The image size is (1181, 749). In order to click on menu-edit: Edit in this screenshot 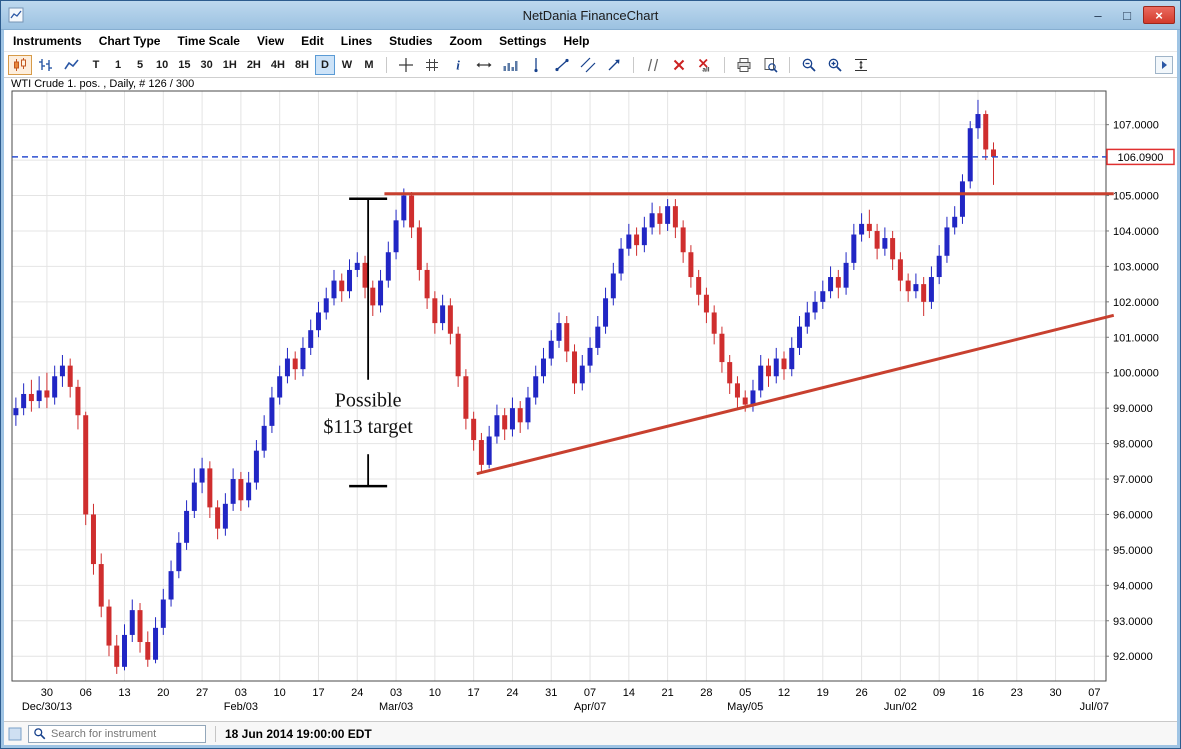, I will do `click(312, 40)`.